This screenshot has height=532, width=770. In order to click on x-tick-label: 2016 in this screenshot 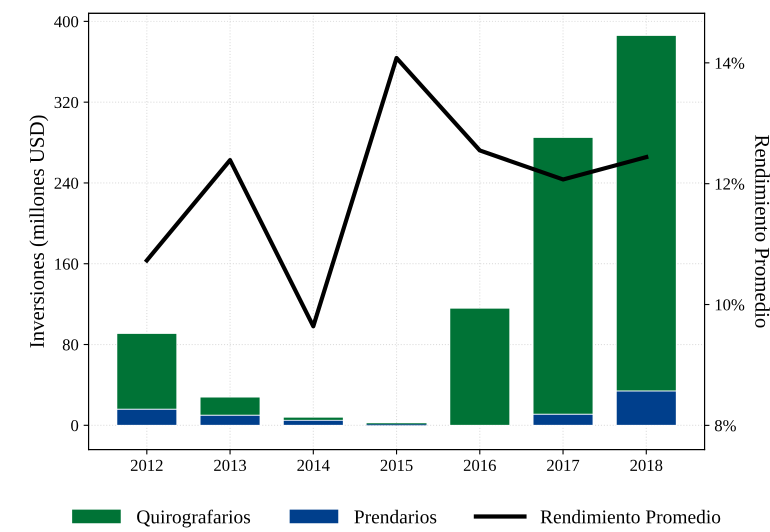, I will do `click(480, 465)`.